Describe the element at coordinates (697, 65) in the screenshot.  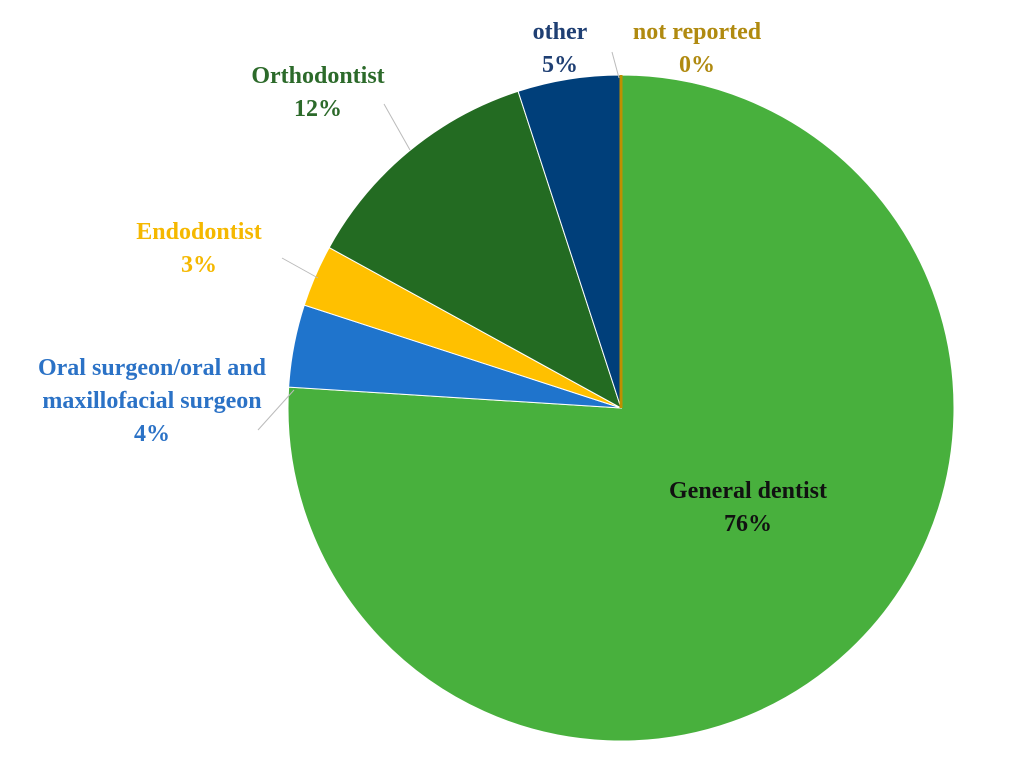
I see `value-label: 0%` at that location.